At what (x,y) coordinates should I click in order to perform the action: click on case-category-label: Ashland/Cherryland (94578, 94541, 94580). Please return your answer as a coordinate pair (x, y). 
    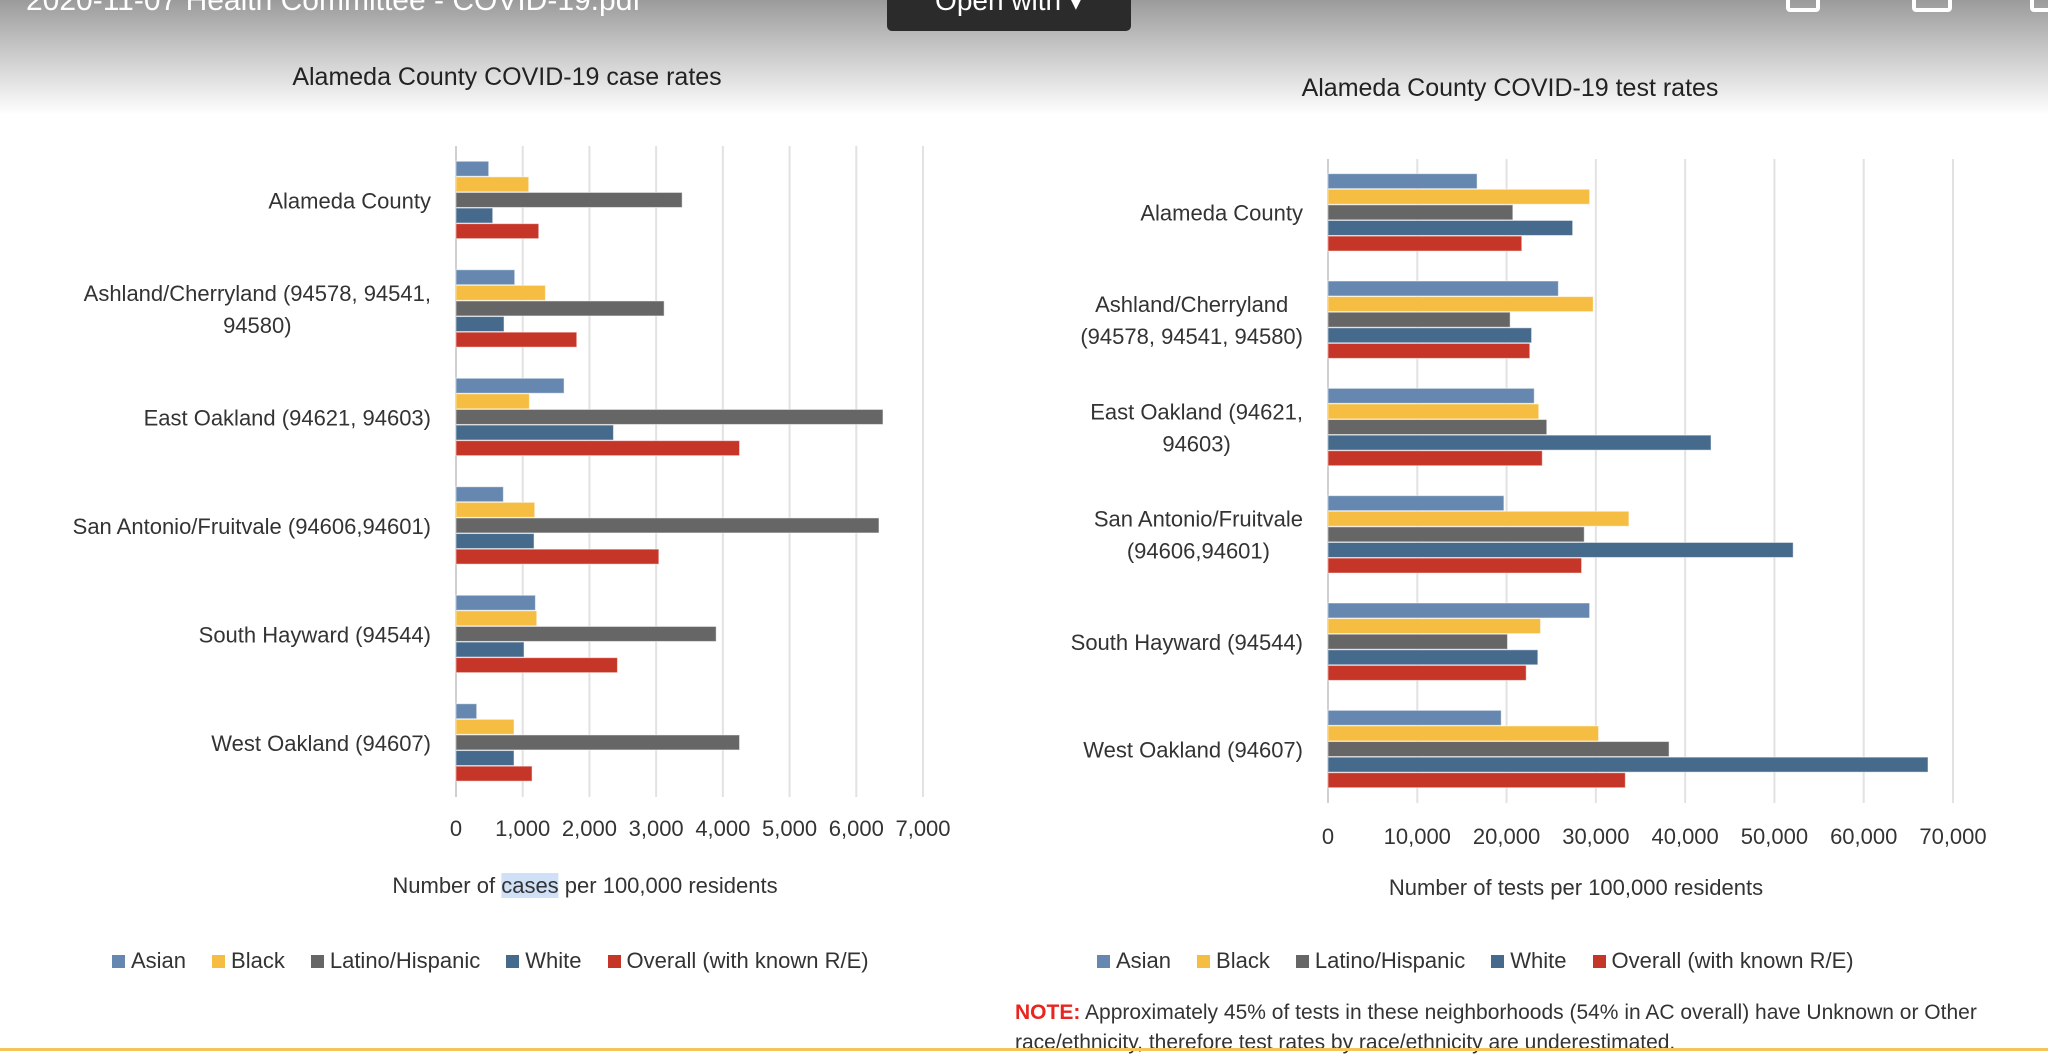
    Looking at the image, I should click on (257, 309).